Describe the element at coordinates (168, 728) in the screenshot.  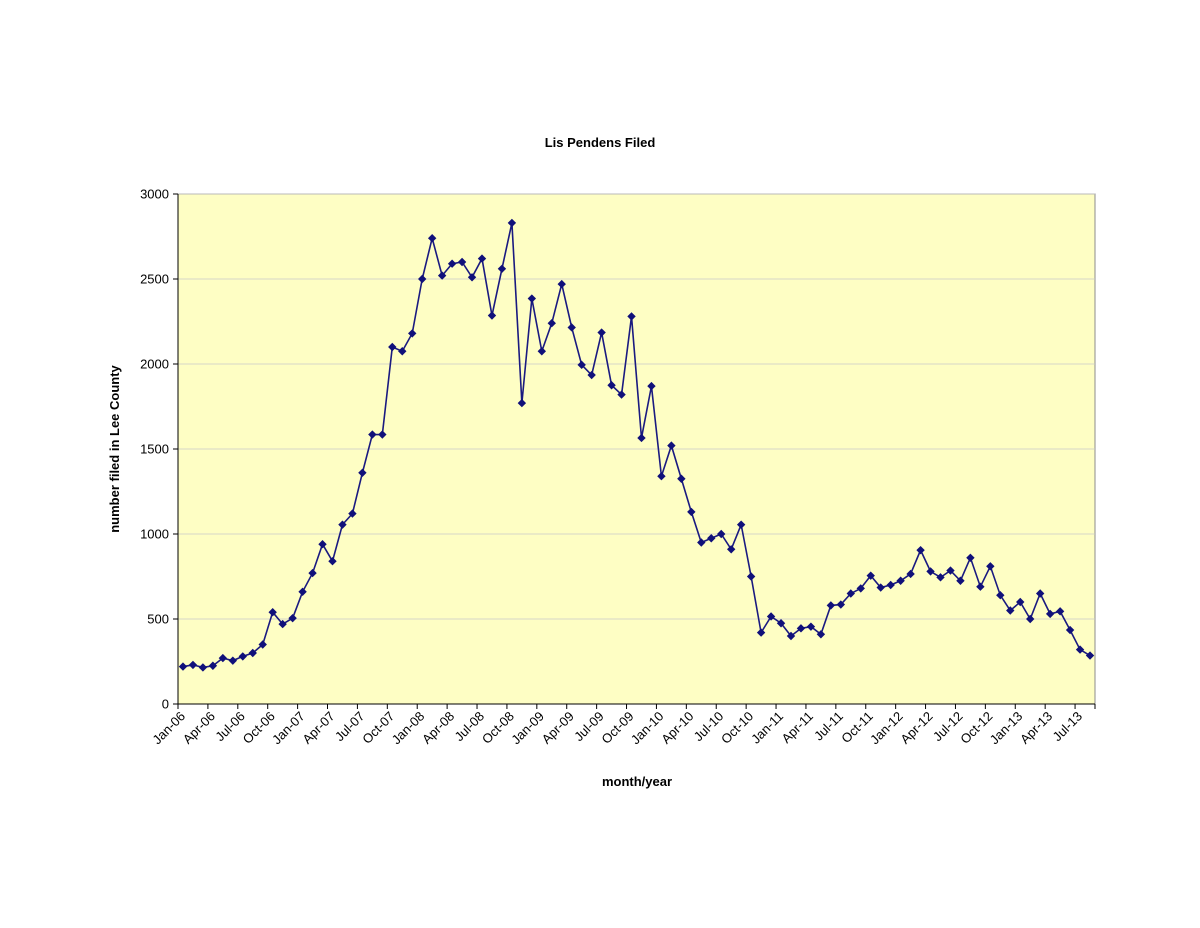
I see `x-tick-label: Jan-06` at that location.